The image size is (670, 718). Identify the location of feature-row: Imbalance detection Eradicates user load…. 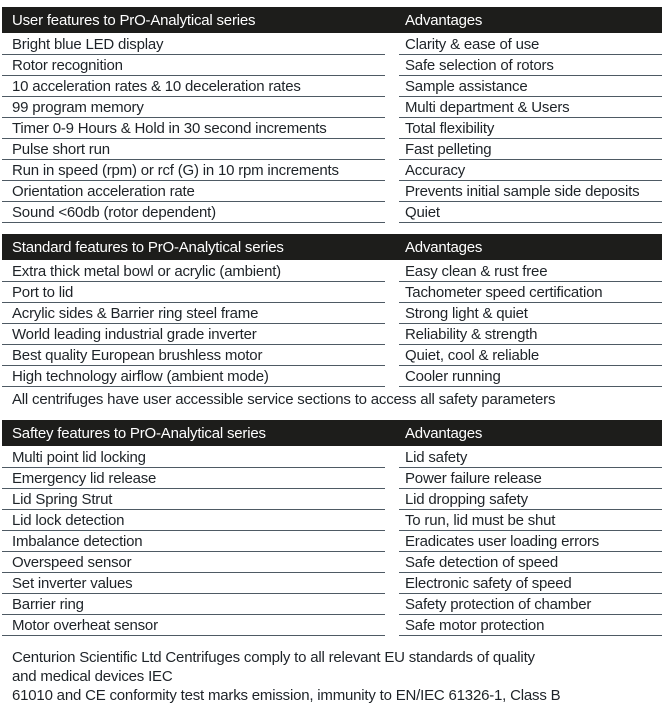
(332, 541).